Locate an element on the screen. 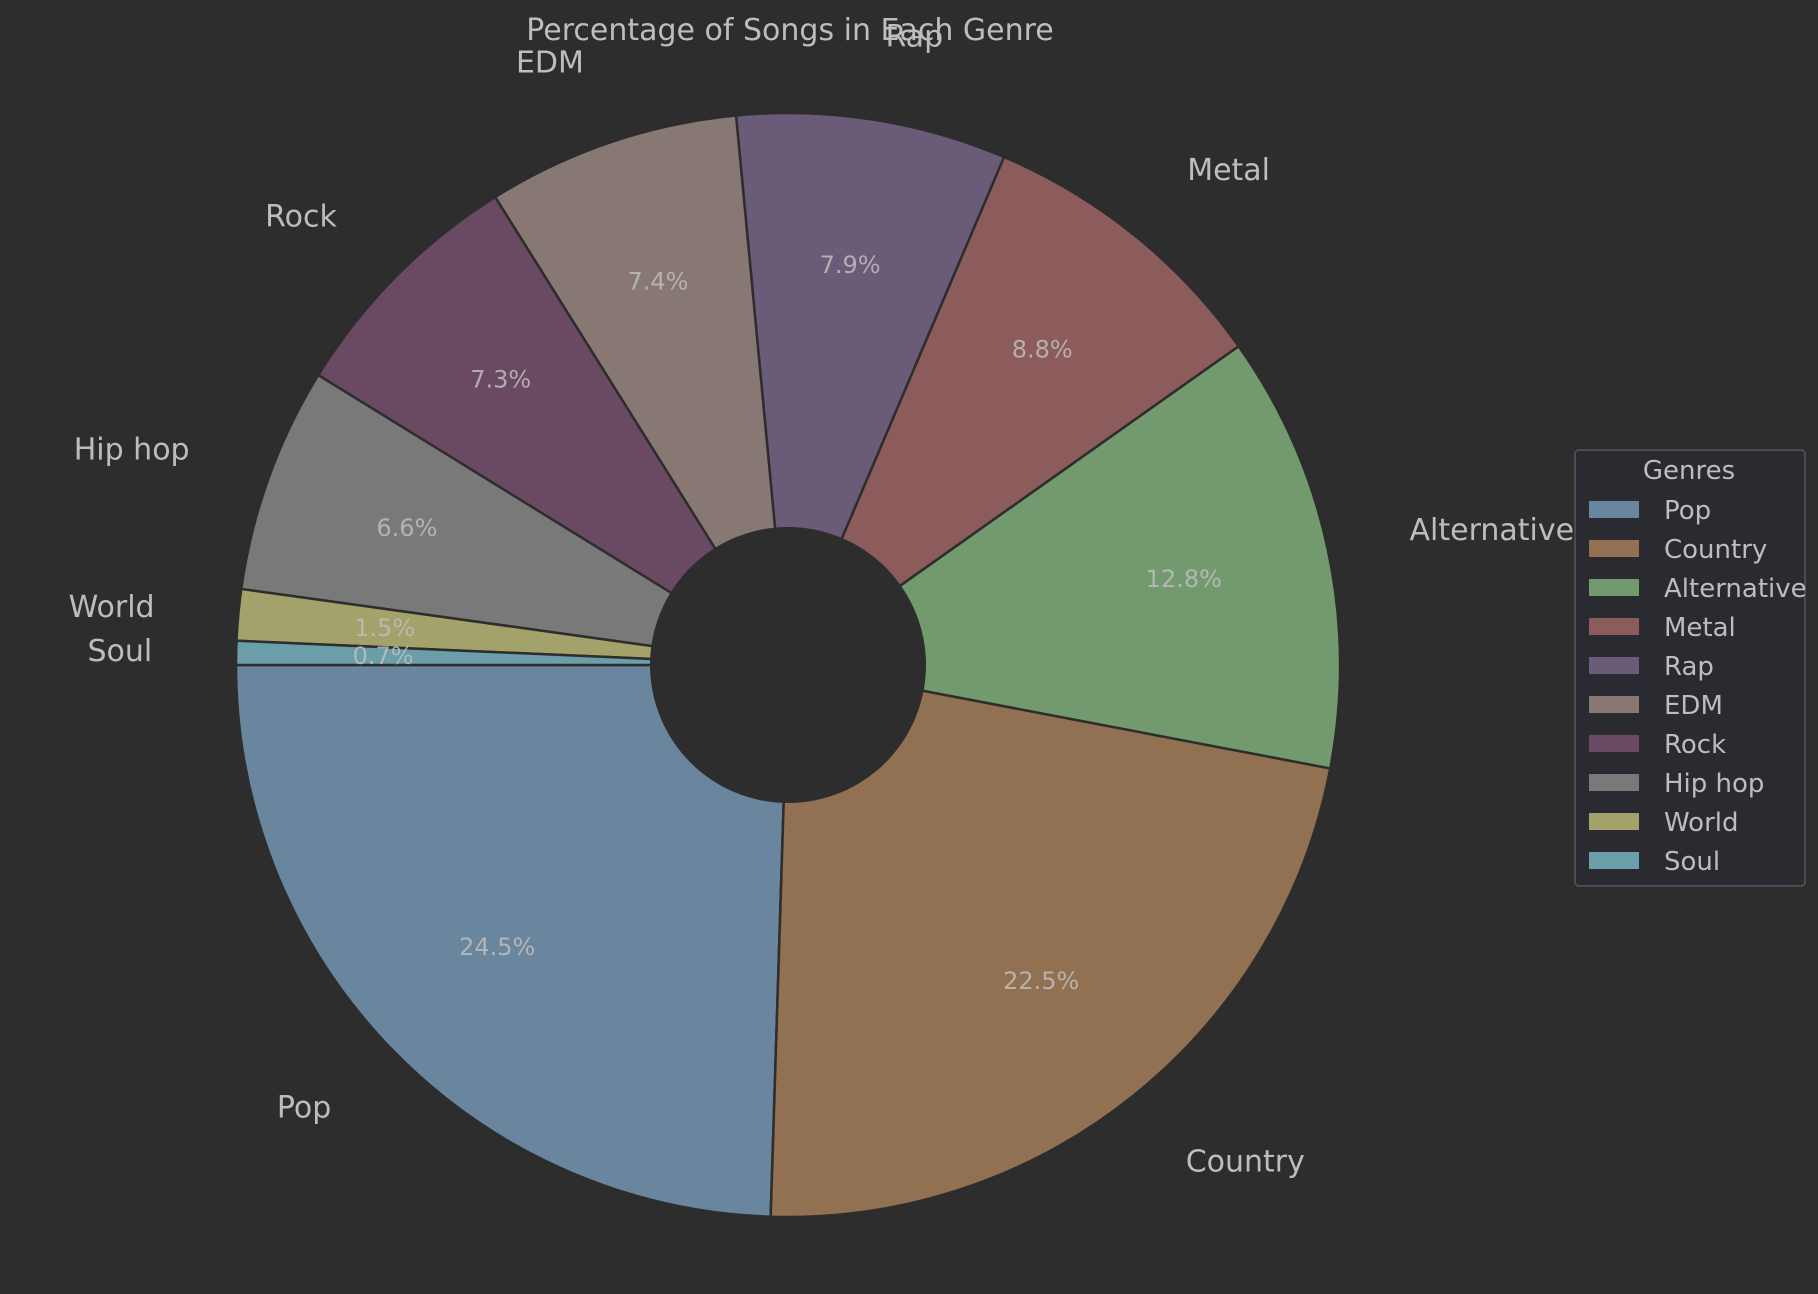 This screenshot has height=1294, width=1818. slice-edm is located at coordinates (641, 390).